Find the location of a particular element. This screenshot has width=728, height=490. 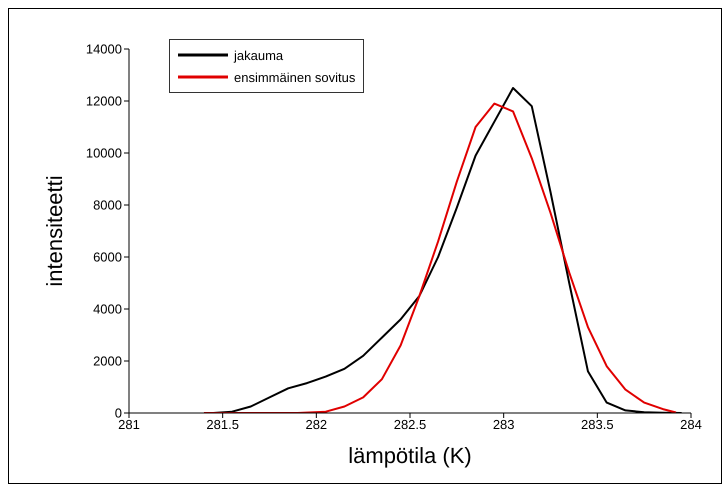

x-tick-label: 283 is located at coordinates (503, 424).